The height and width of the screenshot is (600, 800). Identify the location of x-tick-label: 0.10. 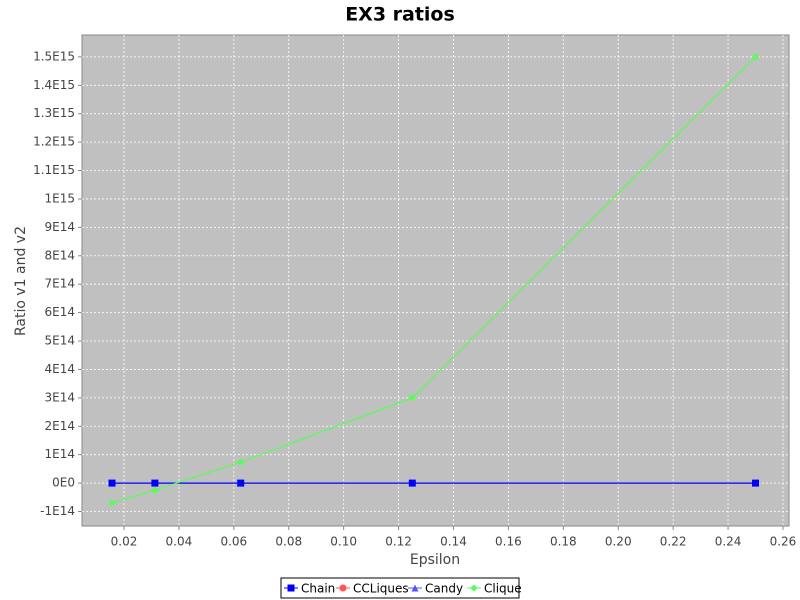
(343, 542).